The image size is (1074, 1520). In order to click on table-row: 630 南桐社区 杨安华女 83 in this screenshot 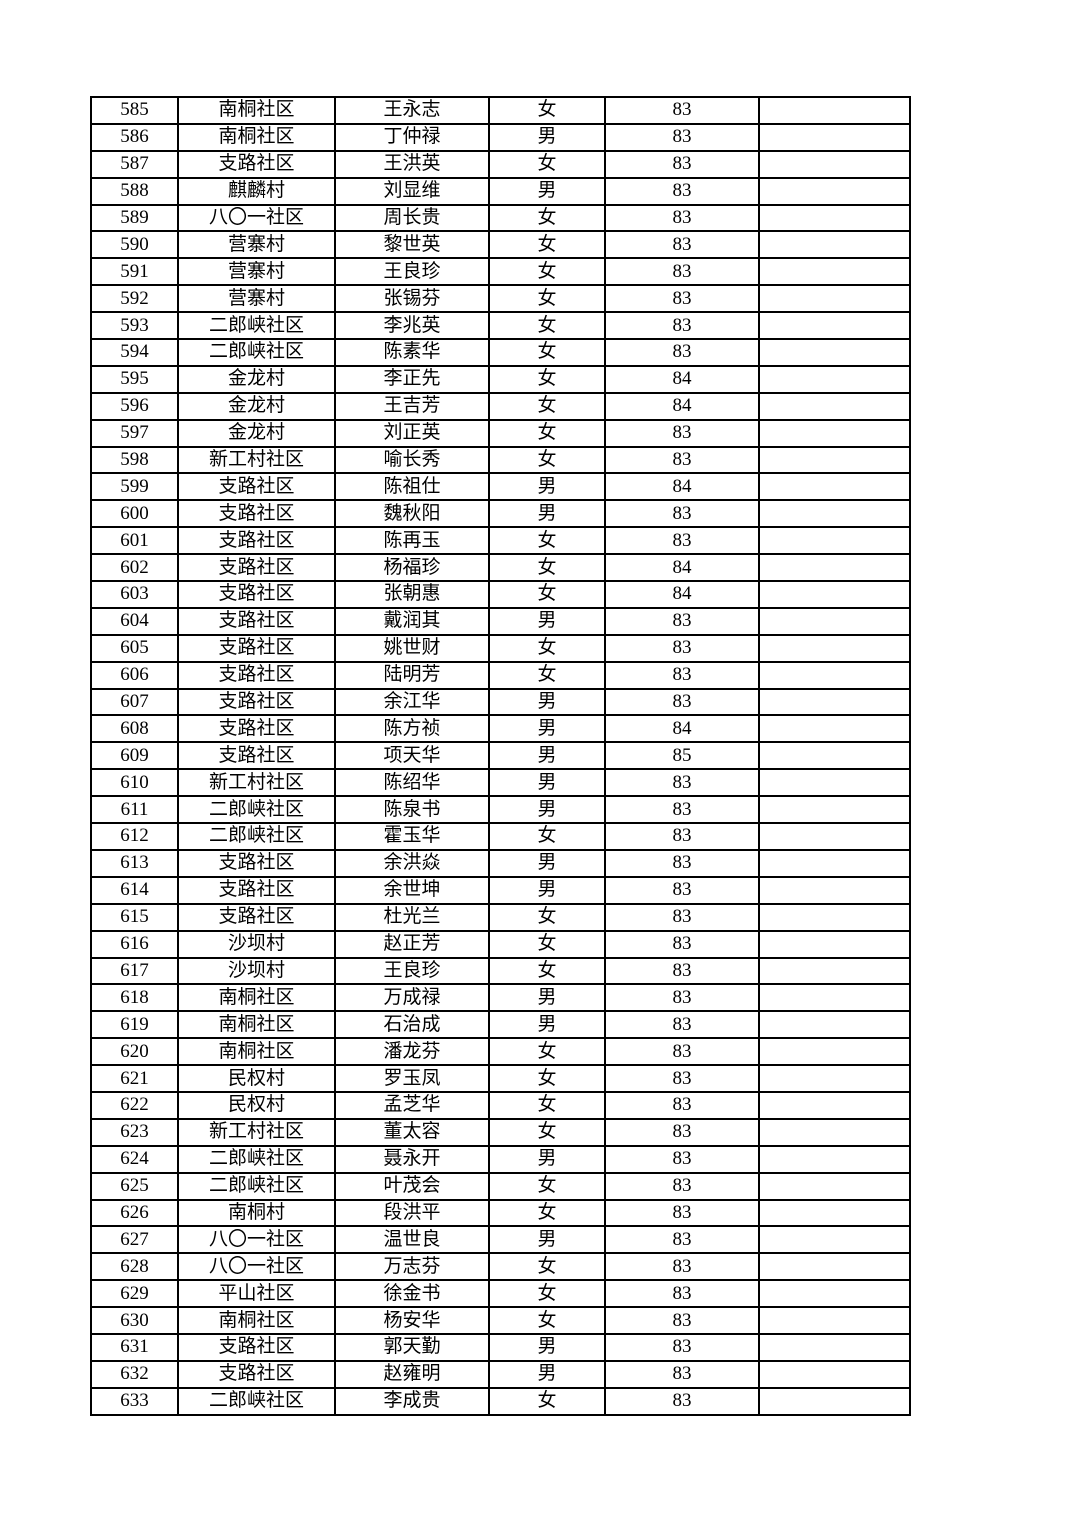, I will do `click(500, 1320)`.